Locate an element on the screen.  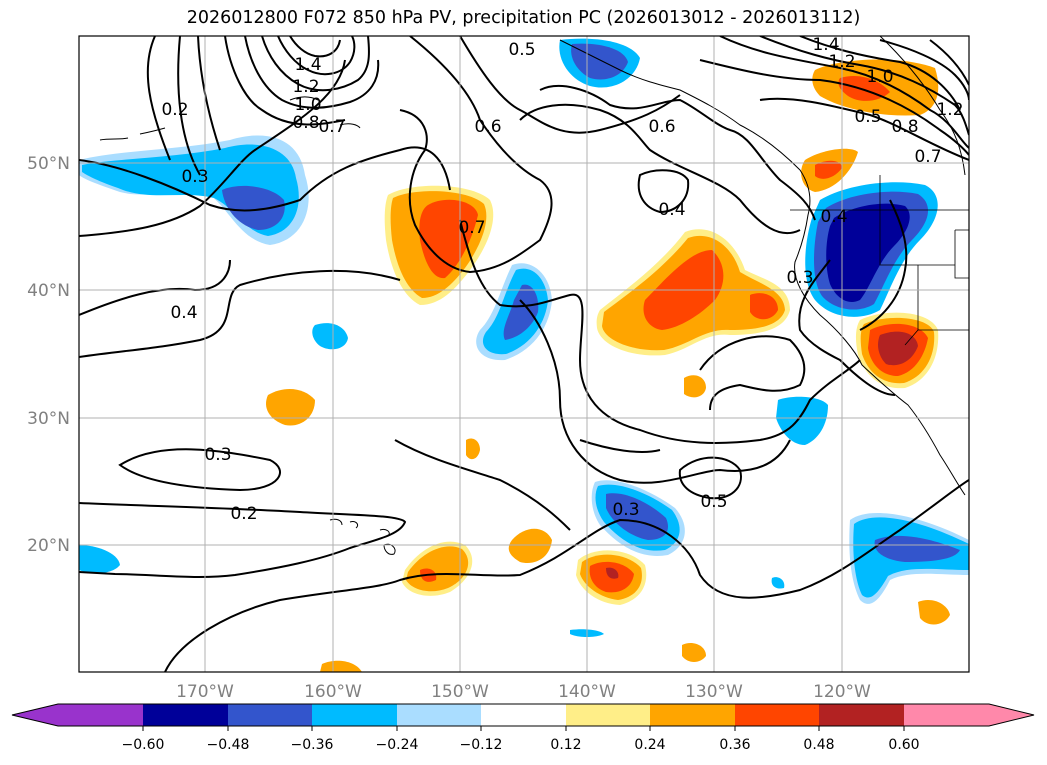
borders is located at coordinates (879, 260).